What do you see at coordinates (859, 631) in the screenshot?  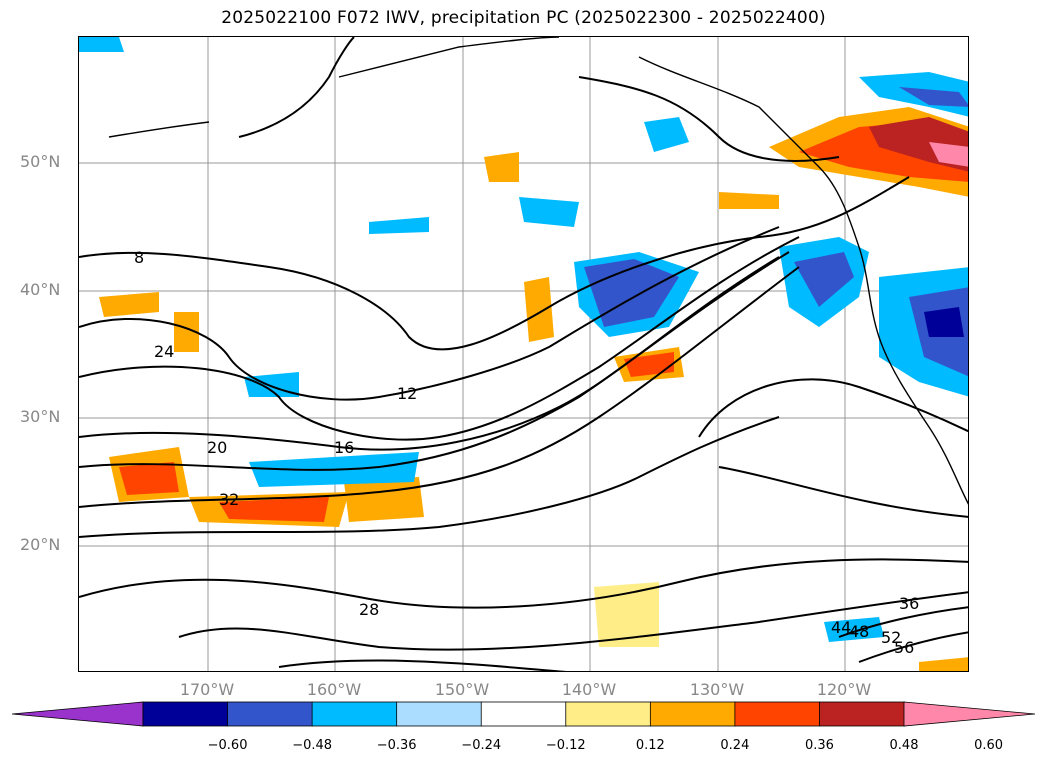 I see `contour-label-48: 48` at bounding box center [859, 631].